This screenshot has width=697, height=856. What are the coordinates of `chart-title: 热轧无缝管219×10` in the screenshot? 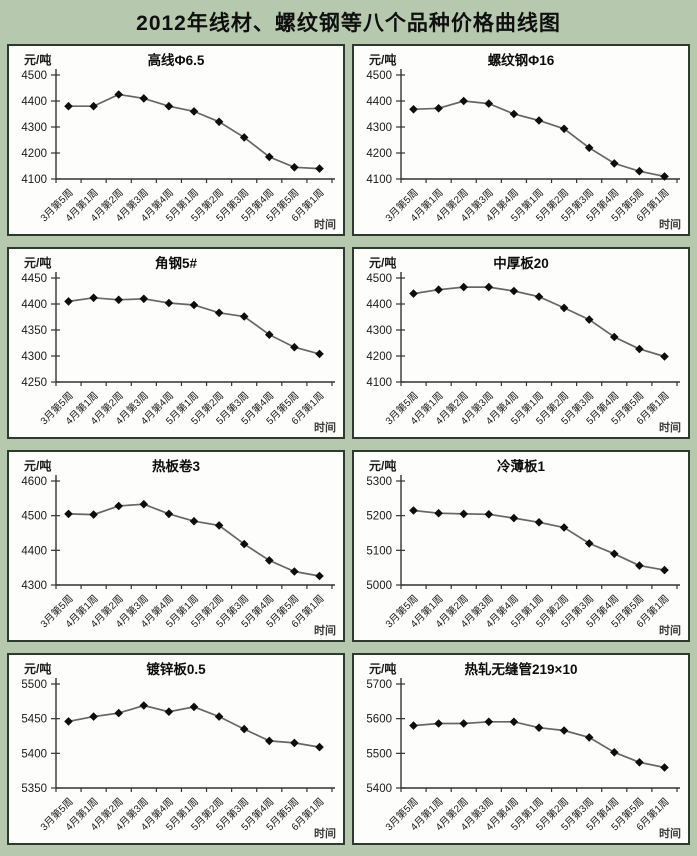 It's located at (521, 669).